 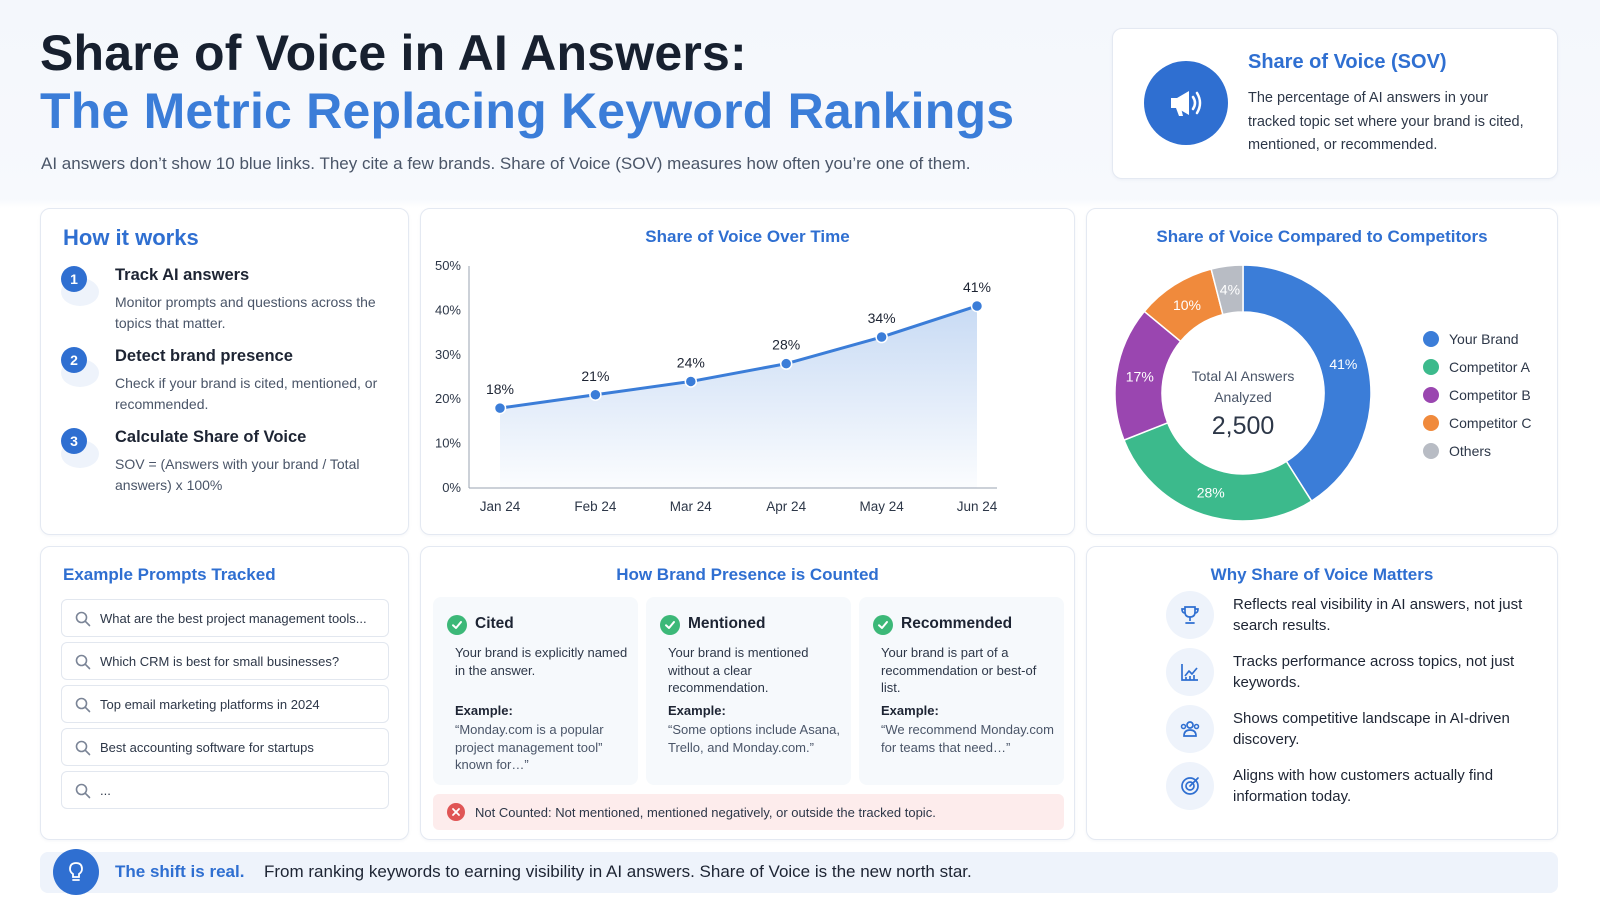 I want to click on legend-item: Competitor A, so click(x=1477, y=373).